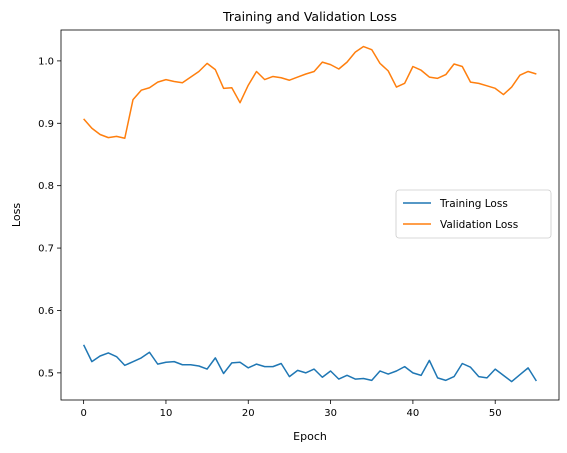 This screenshot has width=567, height=453. I want to click on legend-box, so click(473, 214).